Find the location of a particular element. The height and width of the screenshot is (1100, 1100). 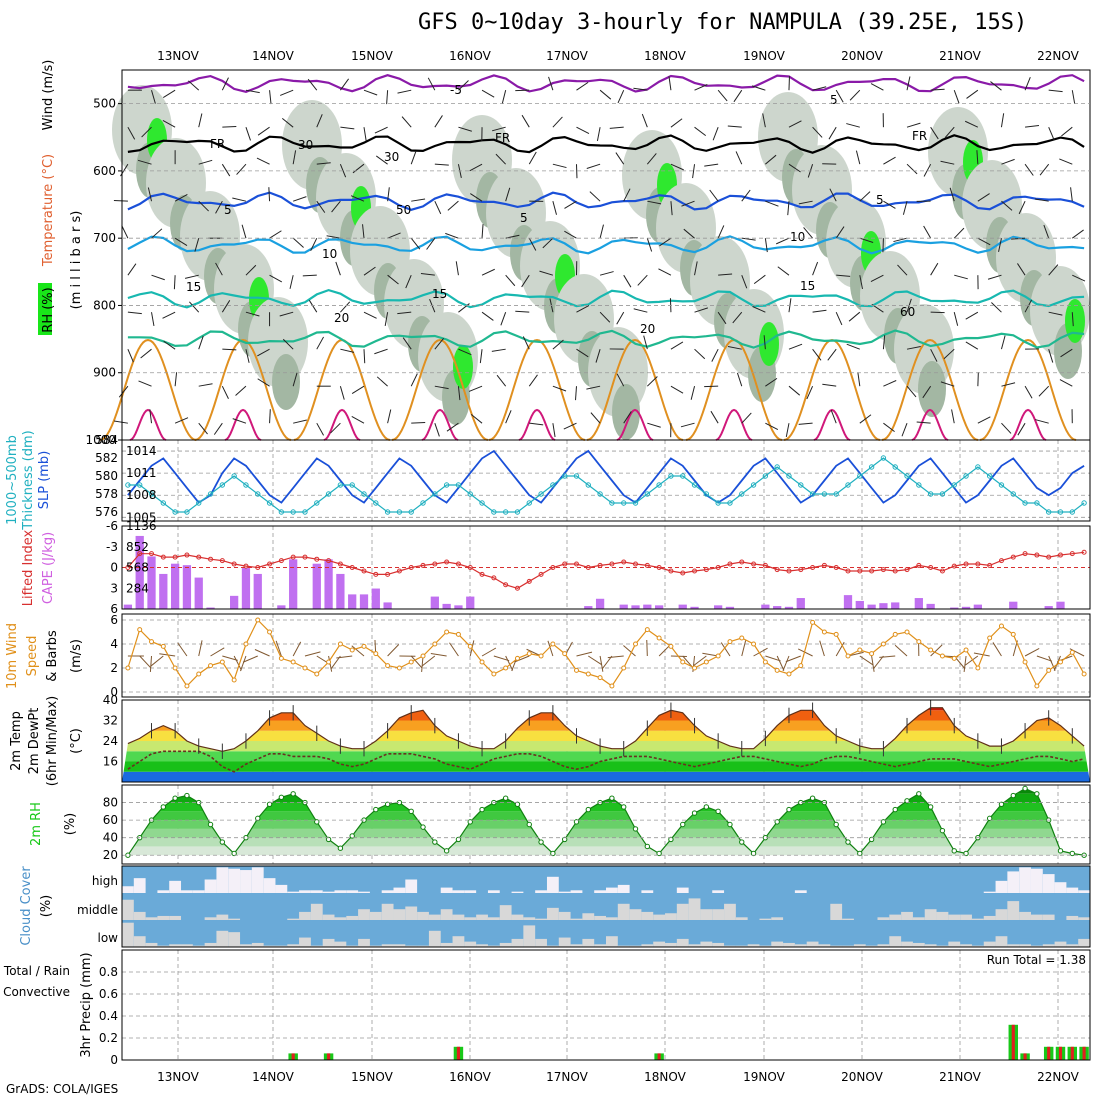

date-label-top: 15NOV is located at coordinates (372, 56).